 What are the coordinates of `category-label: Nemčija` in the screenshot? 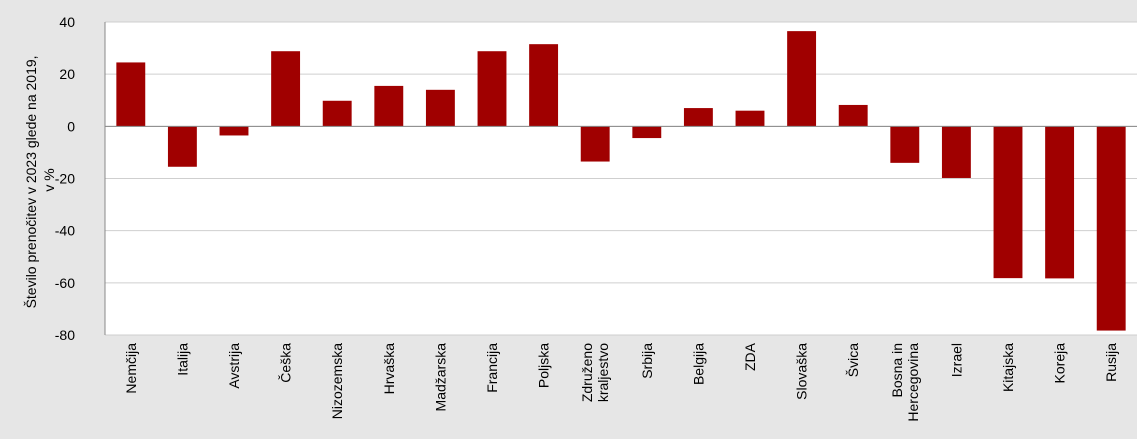 It's located at (131, 368).